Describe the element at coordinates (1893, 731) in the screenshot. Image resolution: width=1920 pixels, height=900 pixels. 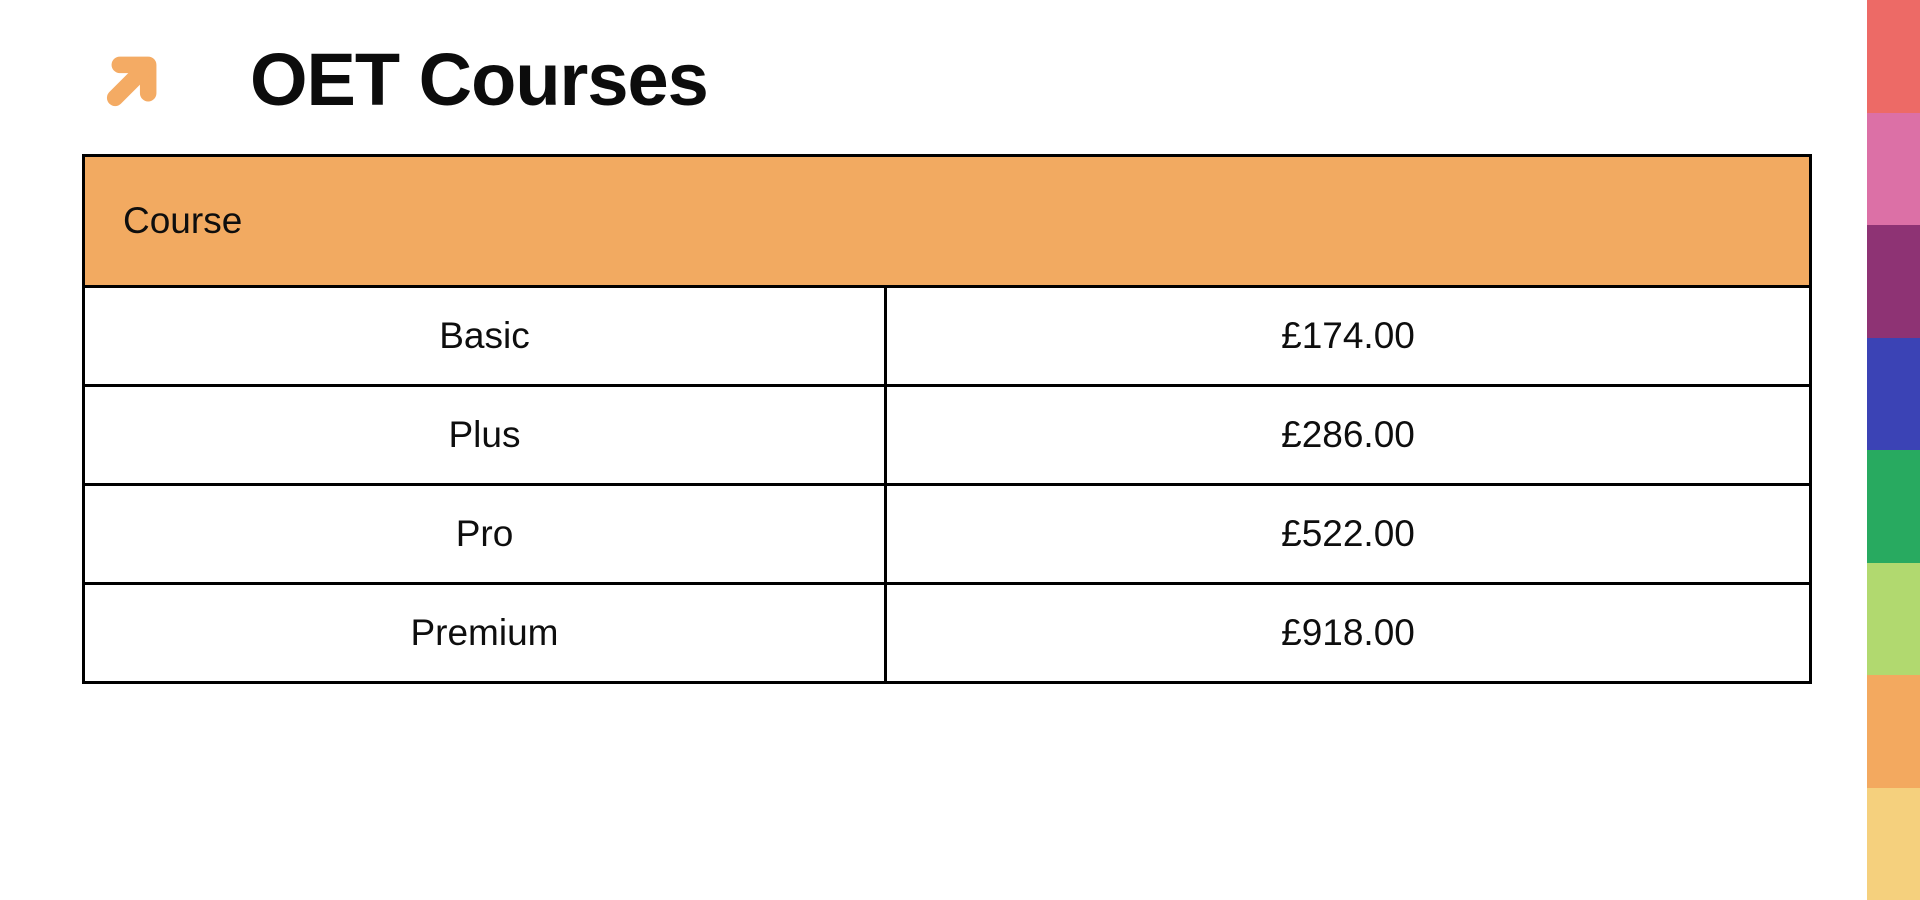
I see `color-block-orange` at that location.